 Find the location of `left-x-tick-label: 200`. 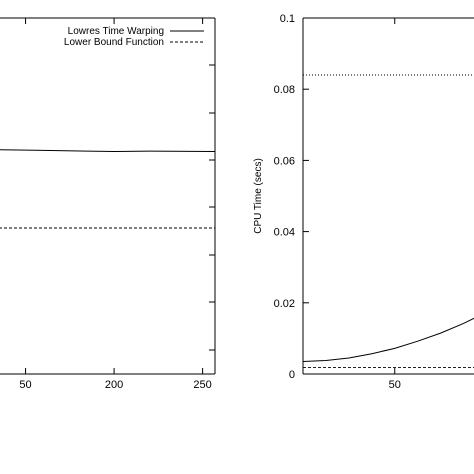

left-x-tick-label: 200 is located at coordinates (114, 385).